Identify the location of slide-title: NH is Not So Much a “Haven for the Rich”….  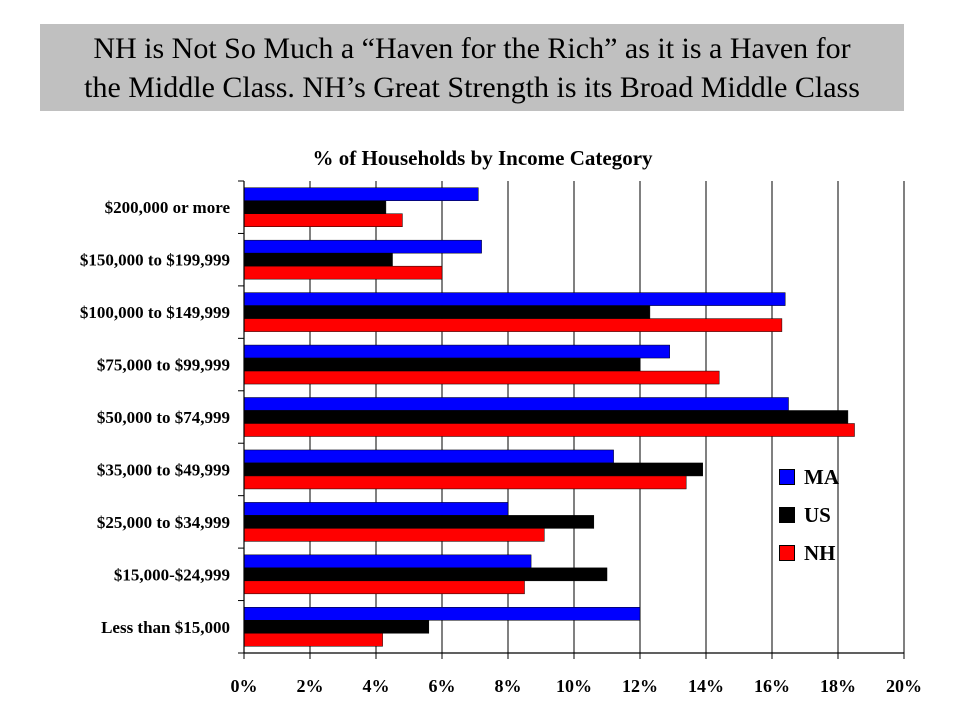
(472, 67).